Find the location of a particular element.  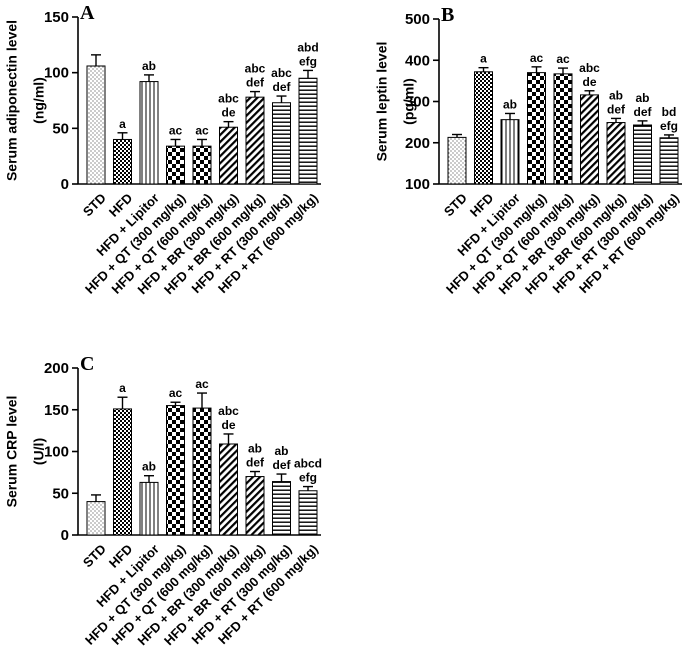

y-tick-label: 300 is located at coordinates (417, 102).